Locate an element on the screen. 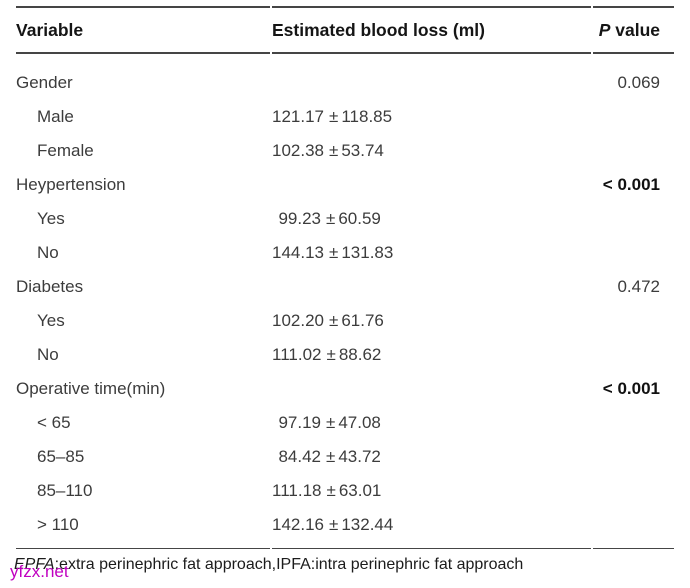  variable-cell: 65–85 is located at coordinates (61, 456).